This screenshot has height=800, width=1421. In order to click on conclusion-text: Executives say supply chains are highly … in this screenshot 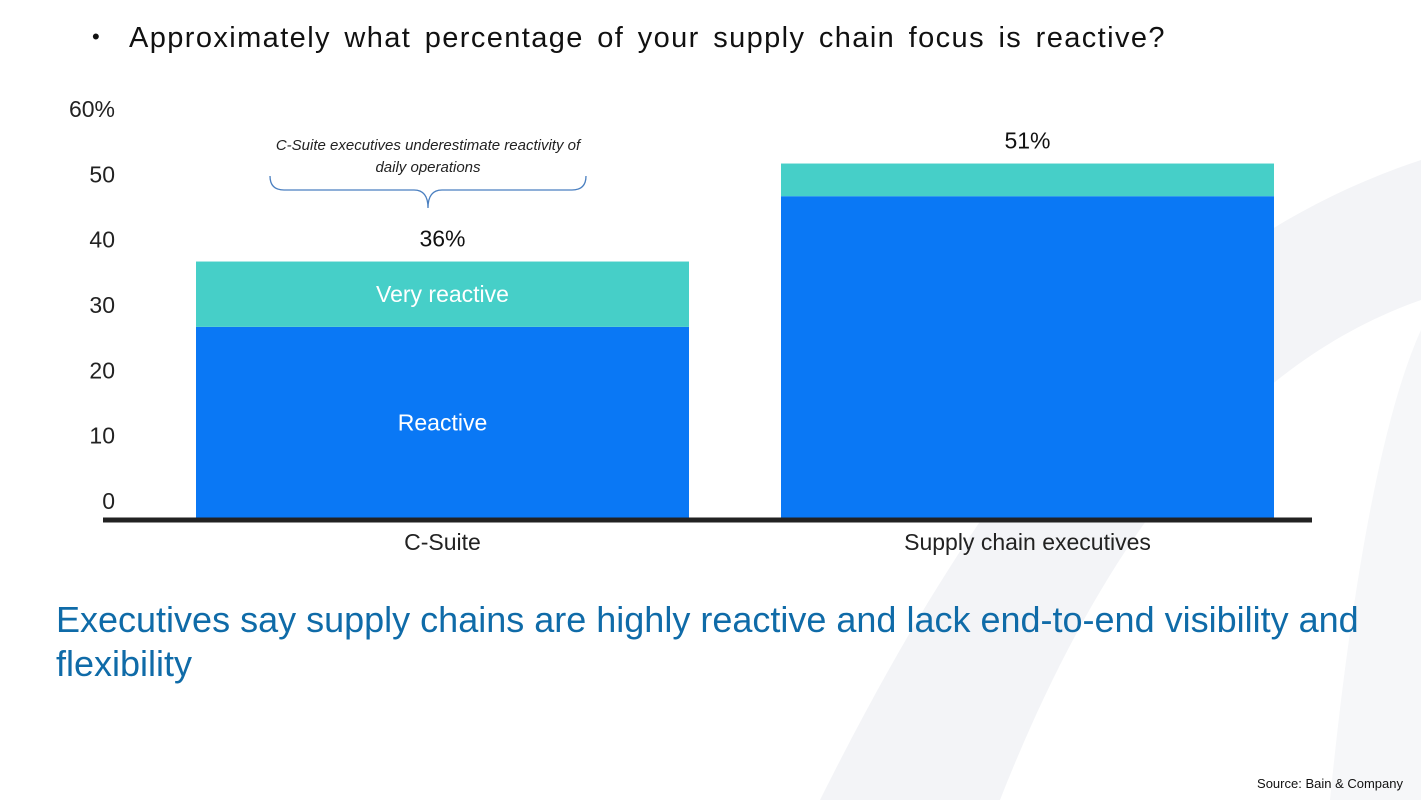, I will do `click(707, 641)`.